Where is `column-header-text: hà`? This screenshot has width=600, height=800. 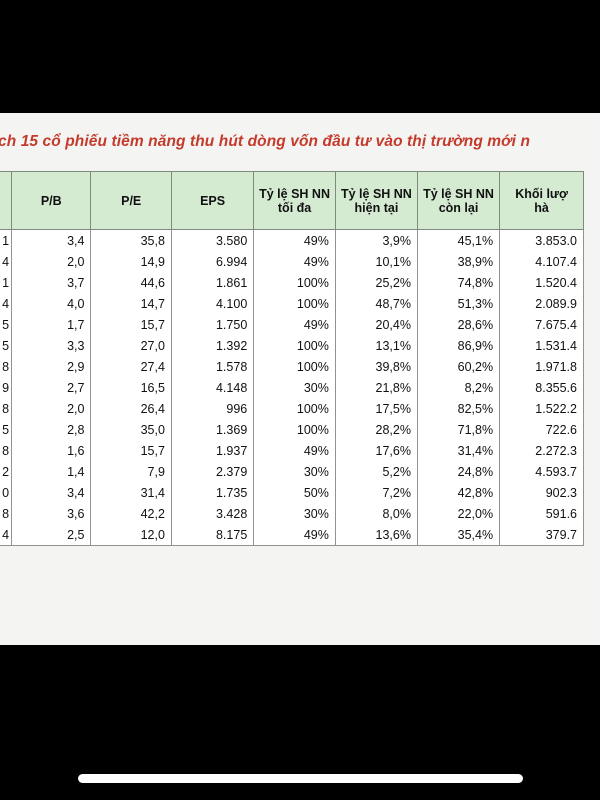
column-header-text: hà is located at coordinates (541, 207).